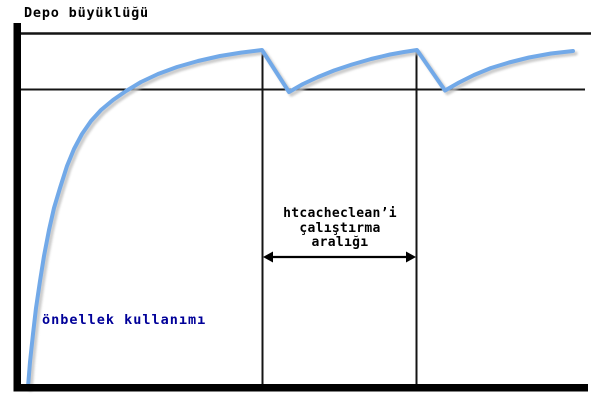 This screenshot has height=406, width=600. What do you see at coordinates (340, 242) in the screenshot?
I see `interval-annotation-line-3: aralığı` at bounding box center [340, 242].